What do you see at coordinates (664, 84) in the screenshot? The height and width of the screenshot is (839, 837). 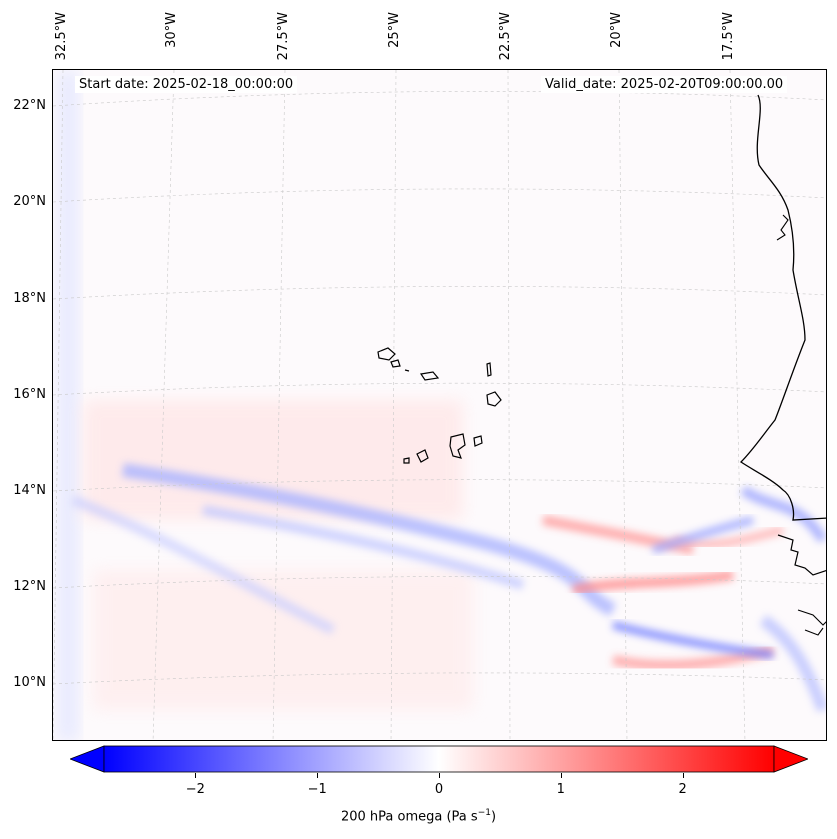 I see `valid-date-label: Valid_date: 2025-02-20T09:00:00.00` at bounding box center [664, 84].